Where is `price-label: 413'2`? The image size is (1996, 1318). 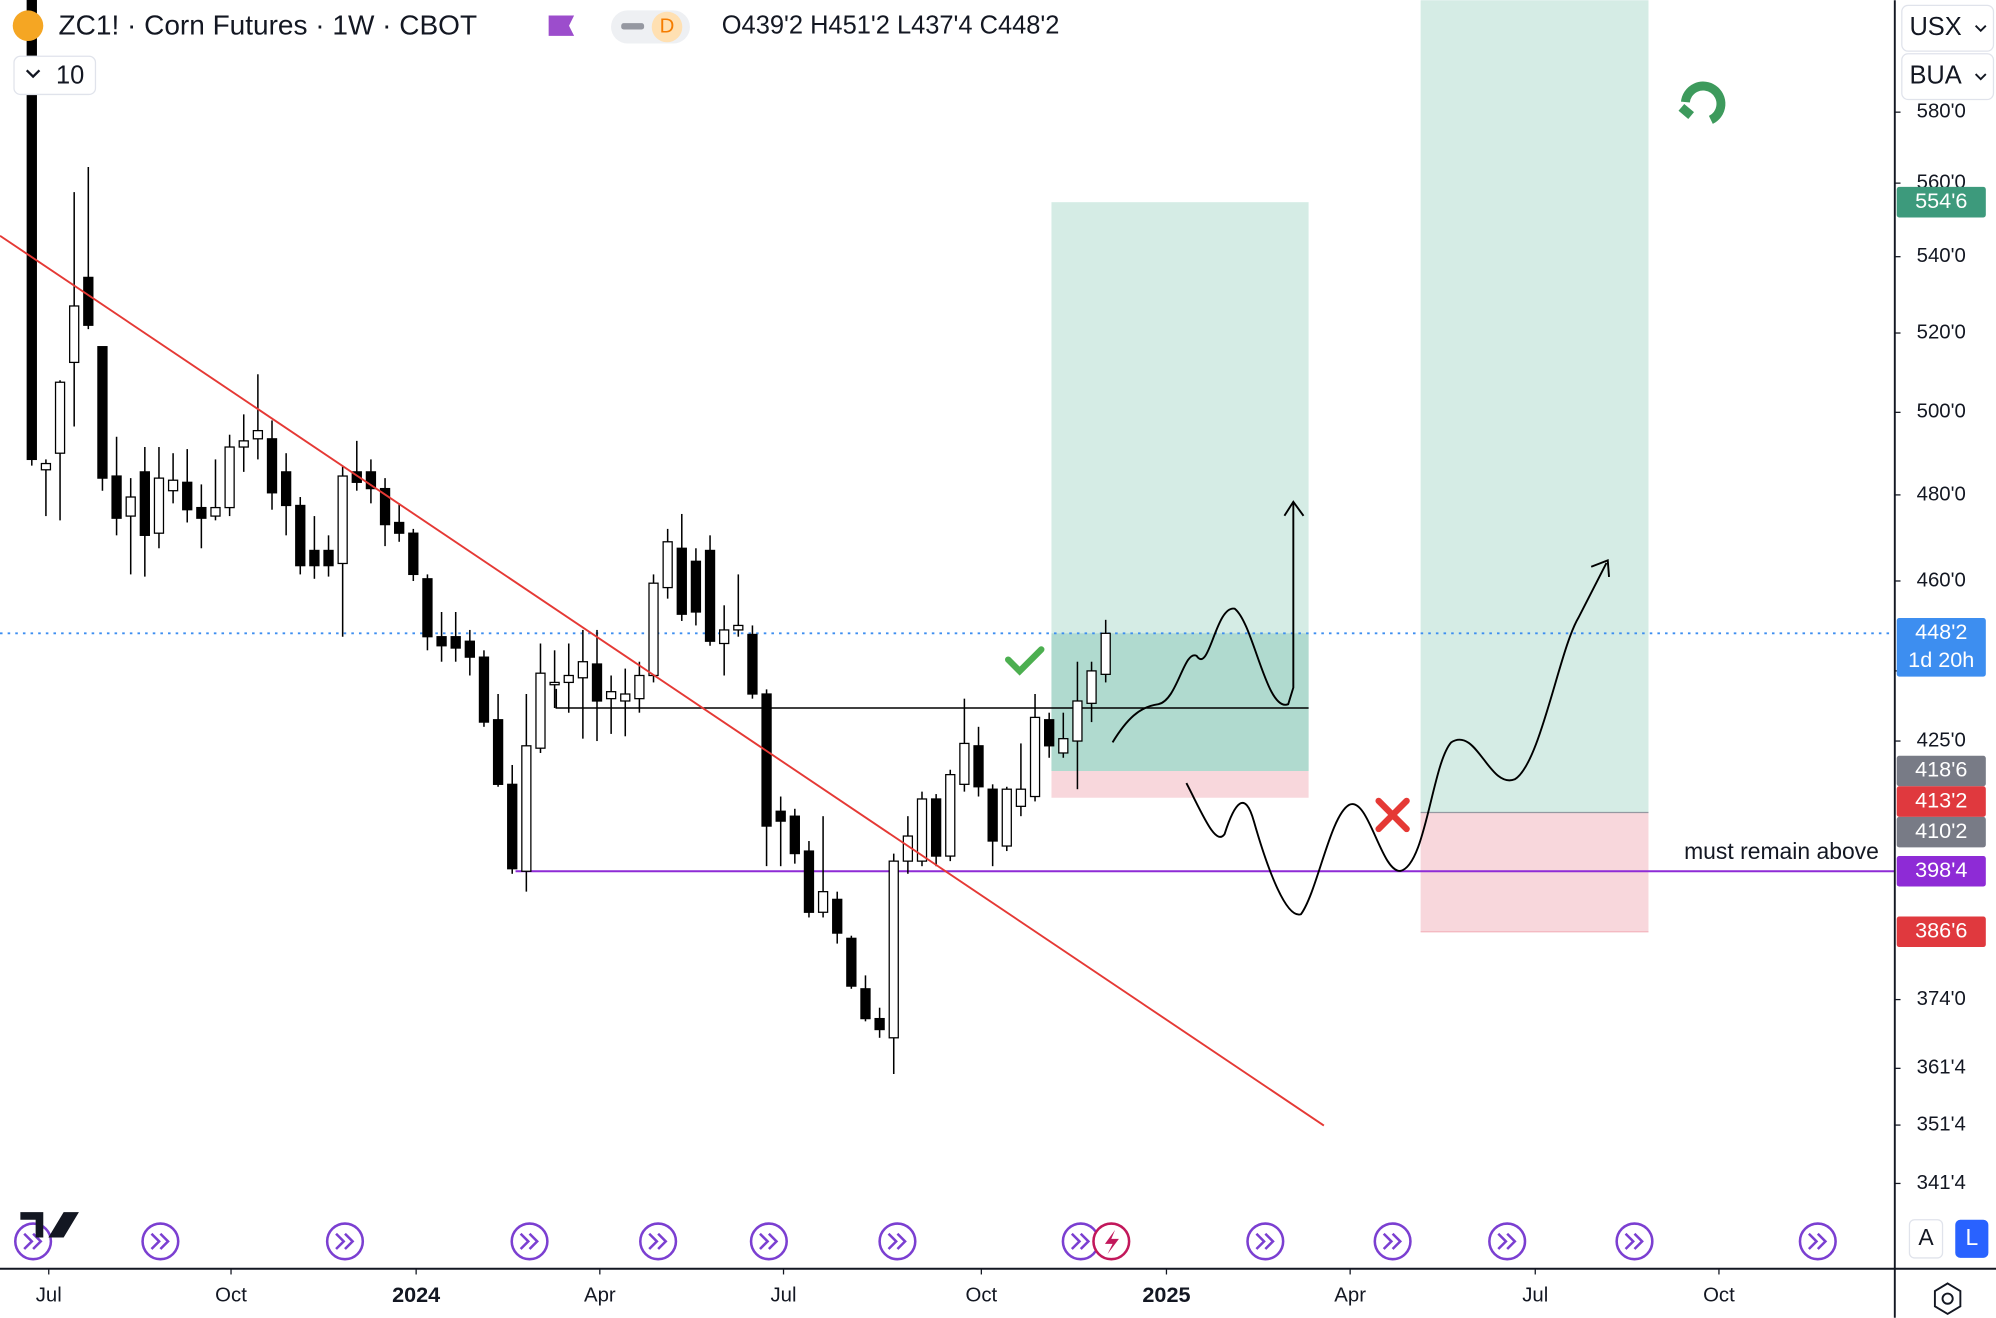 price-label: 413'2 is located at coordinates (1941, 799).